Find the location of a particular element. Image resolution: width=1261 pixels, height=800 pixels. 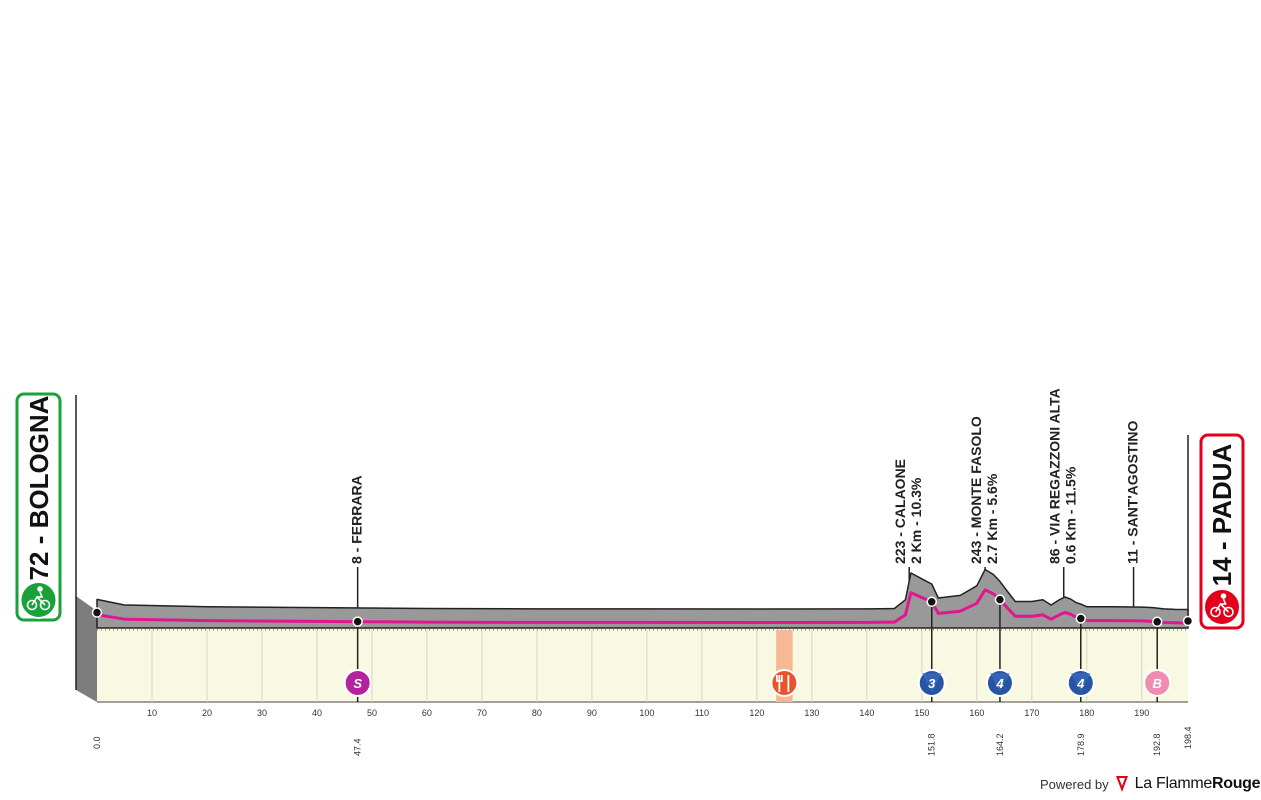

point-km-label: 151.8 is located at coordinates (932, 744).